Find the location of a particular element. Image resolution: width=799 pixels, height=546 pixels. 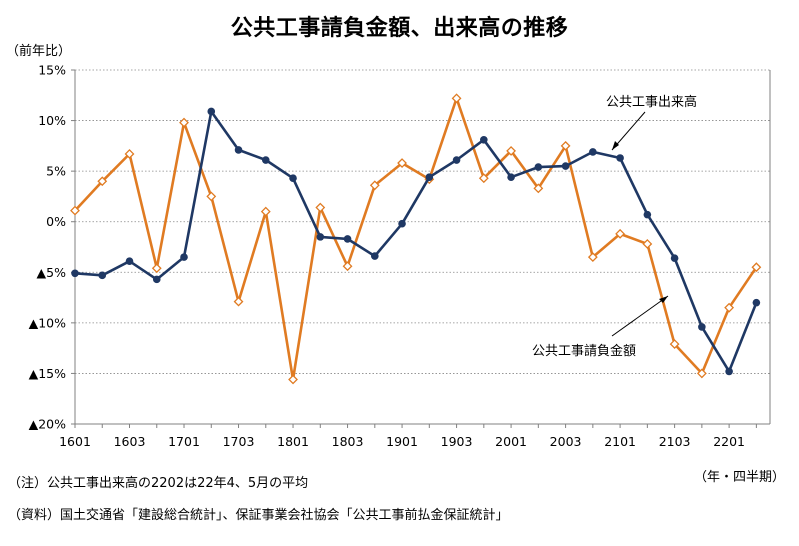

x-period-label: （年・四半期） is located at coordinates (739, 477).